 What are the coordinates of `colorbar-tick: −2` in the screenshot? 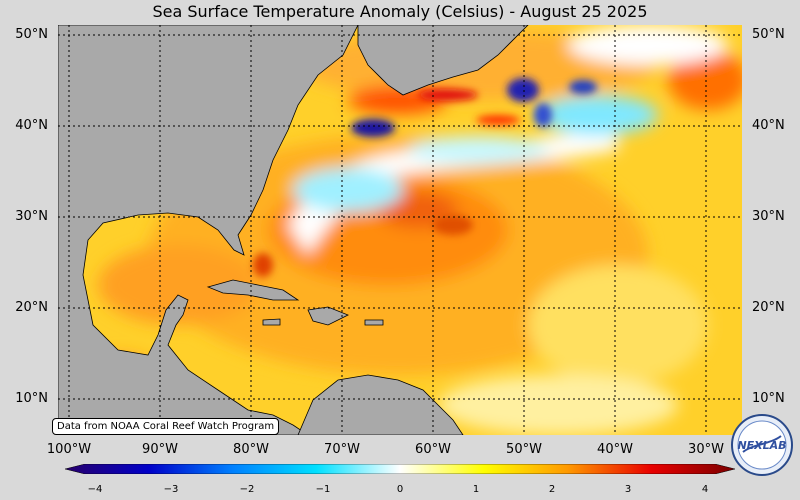 It's located at (247, 489).